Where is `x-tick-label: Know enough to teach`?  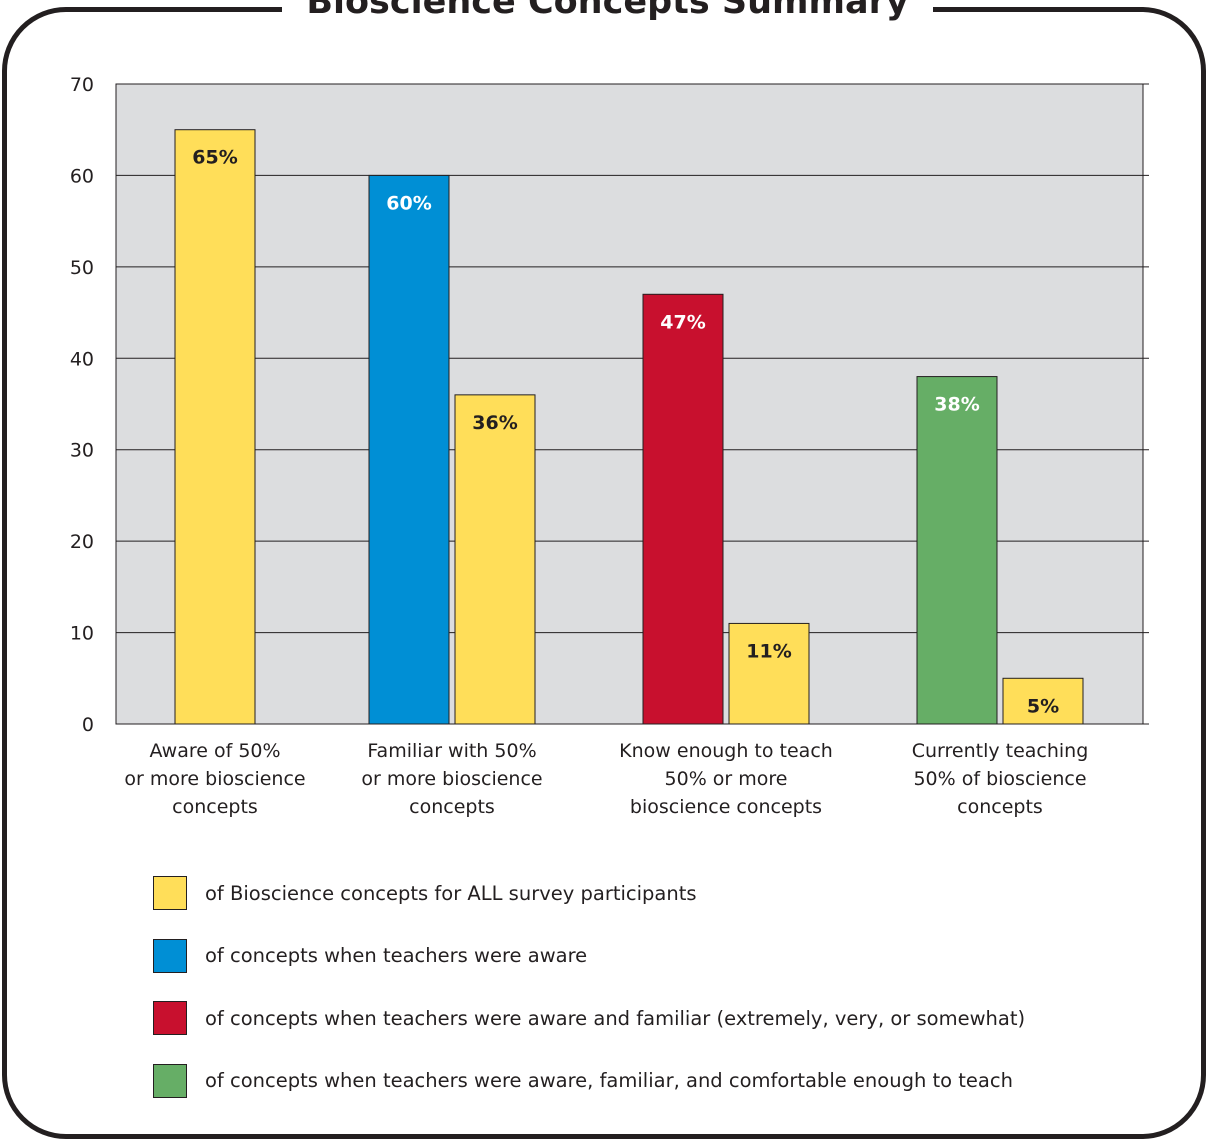
x-tick-label: Know enough to teach is located at coordinates (726, 751).